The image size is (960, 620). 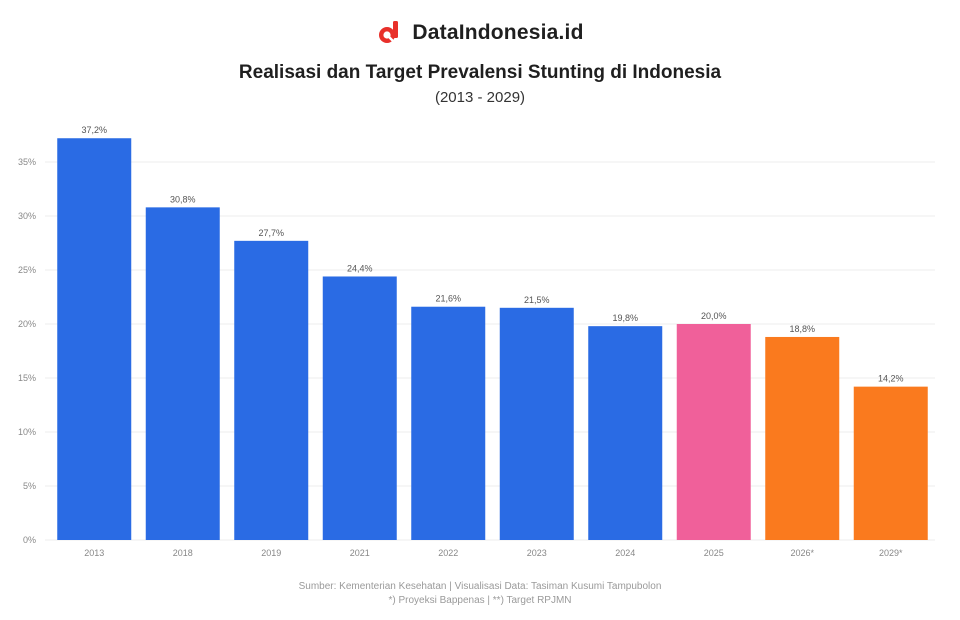 I want to click on x-tick-label: 2025, so click(x=714, y=553).